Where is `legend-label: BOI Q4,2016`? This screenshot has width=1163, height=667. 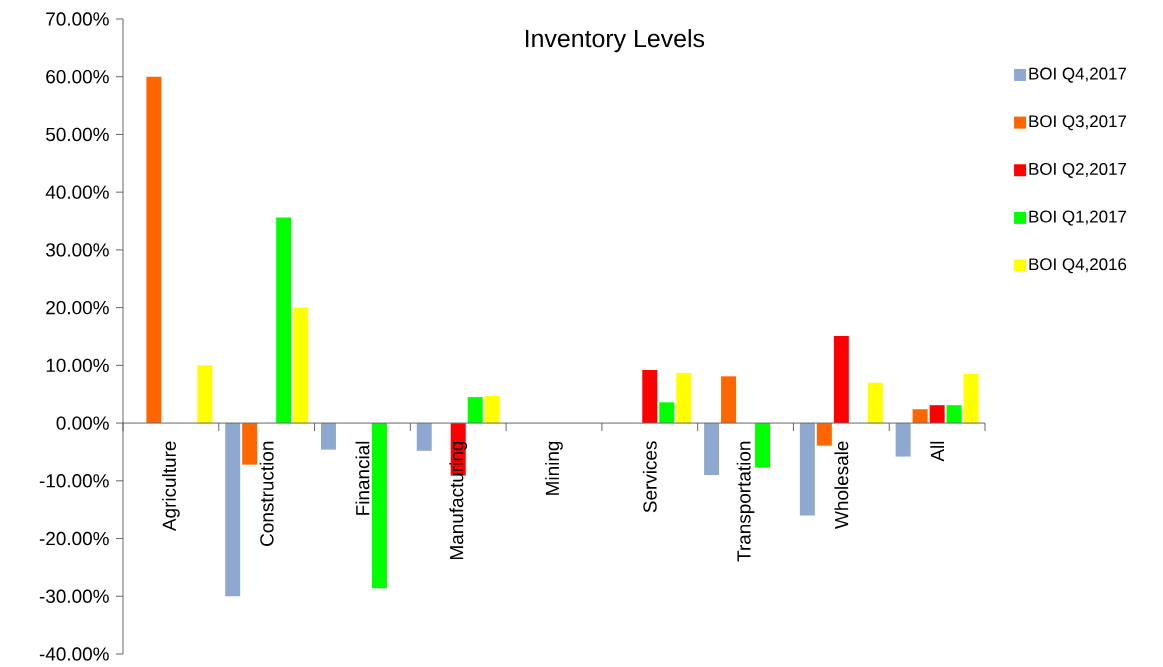
legend-label: BOI Q4,2016 is located at coordinates (1078, 266).